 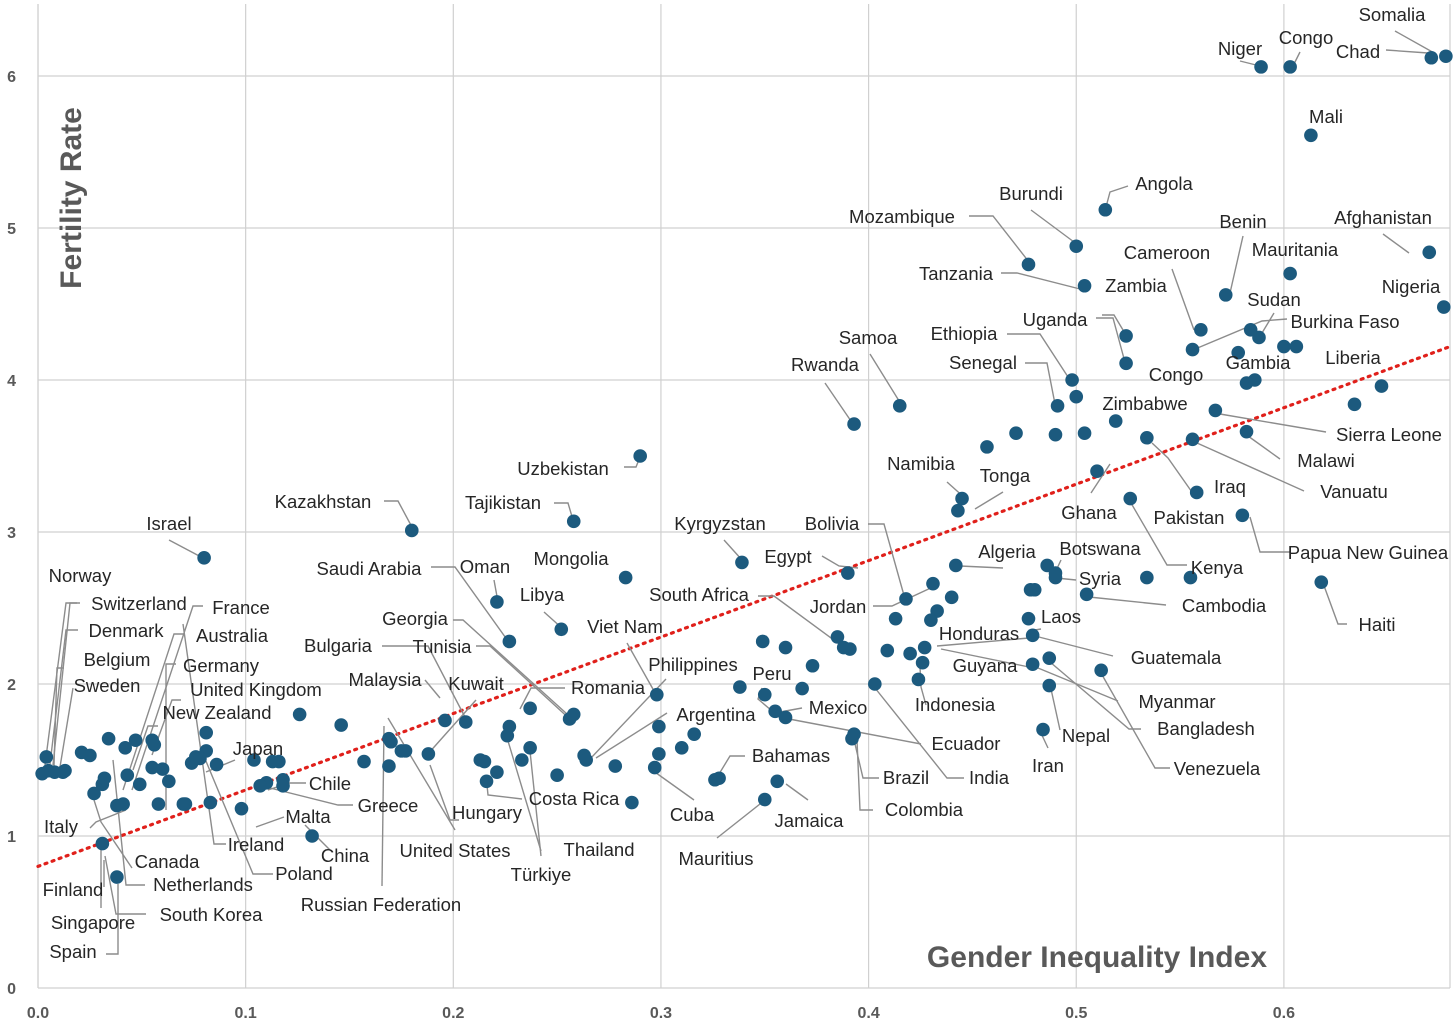 What do you see at coordinates (1164, 183) in the screenshot?
I see `data-label: Angola` at bounding box center [1164, 183].